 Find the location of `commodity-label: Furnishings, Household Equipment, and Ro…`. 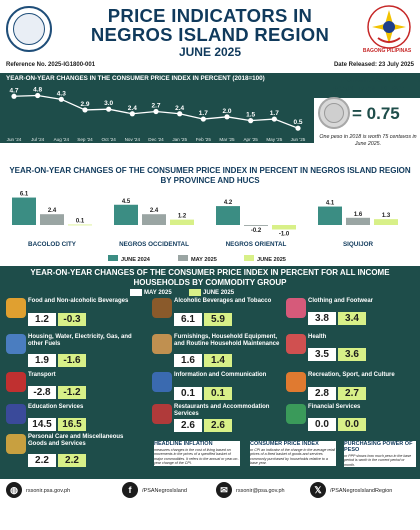

commodity-label: Furnishings, Household Equipment, and Ro… is located at coordinates (227, 340).